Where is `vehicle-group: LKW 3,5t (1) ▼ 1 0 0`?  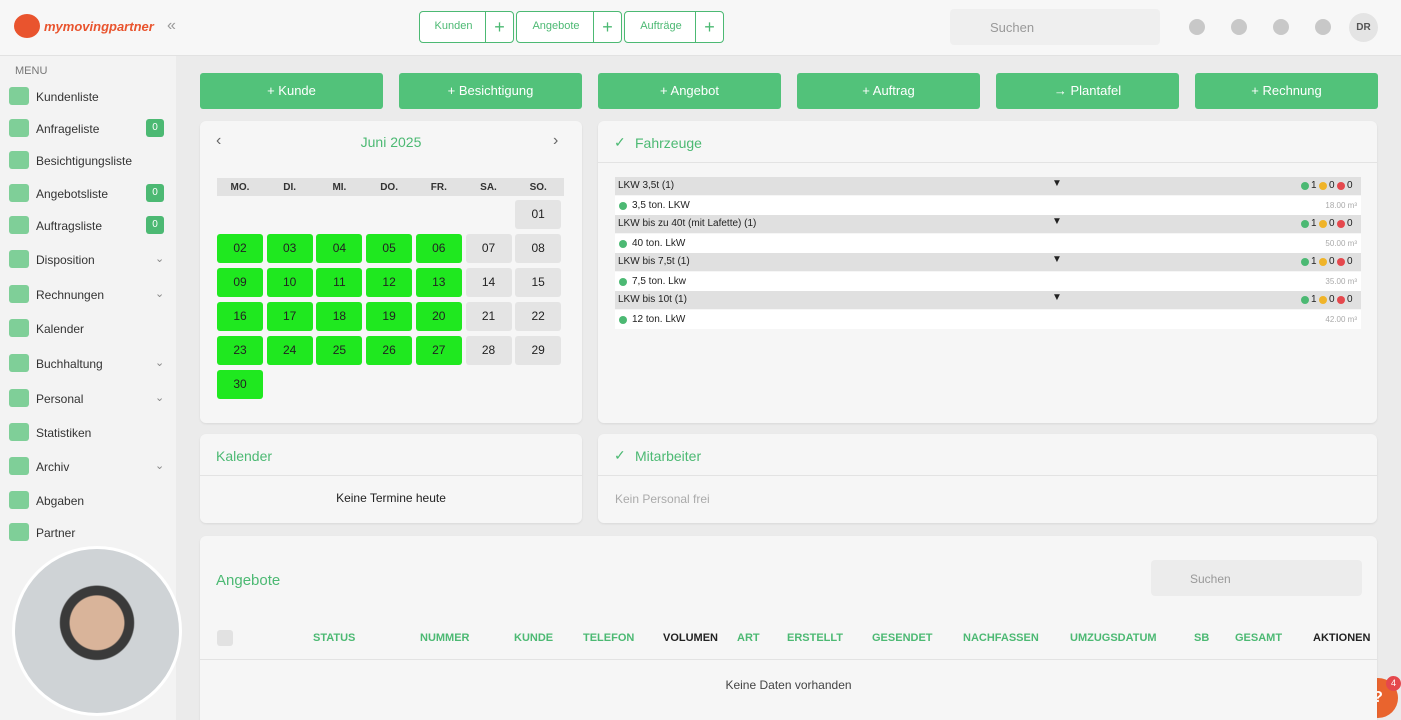
vehicle-group: LKW 3,5t (1) ▼ 1 0 0 is located at coordinates (988, 186).